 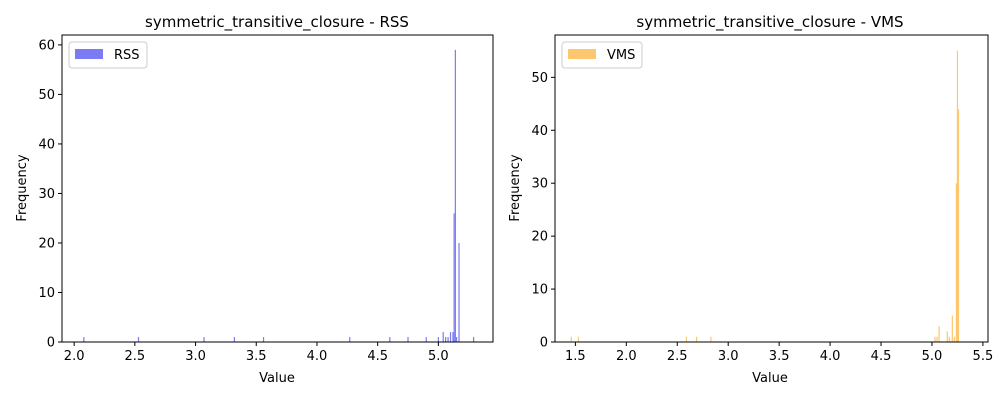 I want to click on y-tick-label: 60, so click(x=46, y=45).